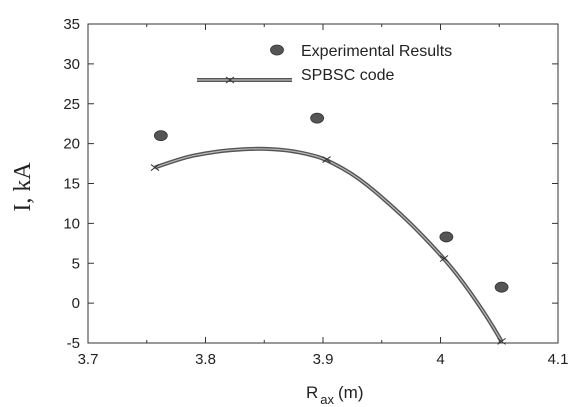  Describe the element at coordinates (23, 187) in the screenshot. I see `y-axis-label: I, kA` at that location.